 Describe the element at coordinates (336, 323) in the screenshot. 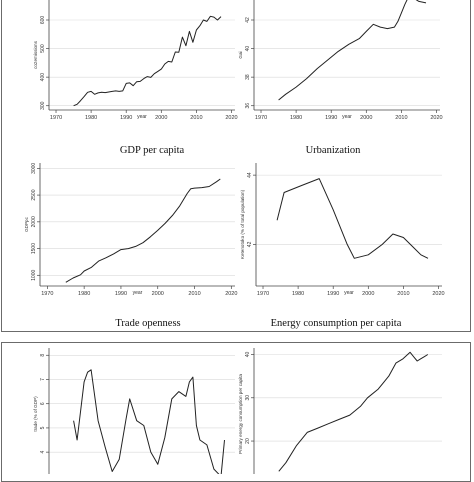

I see `caption-energy-consumption: Energy consumption per capita` at that location.